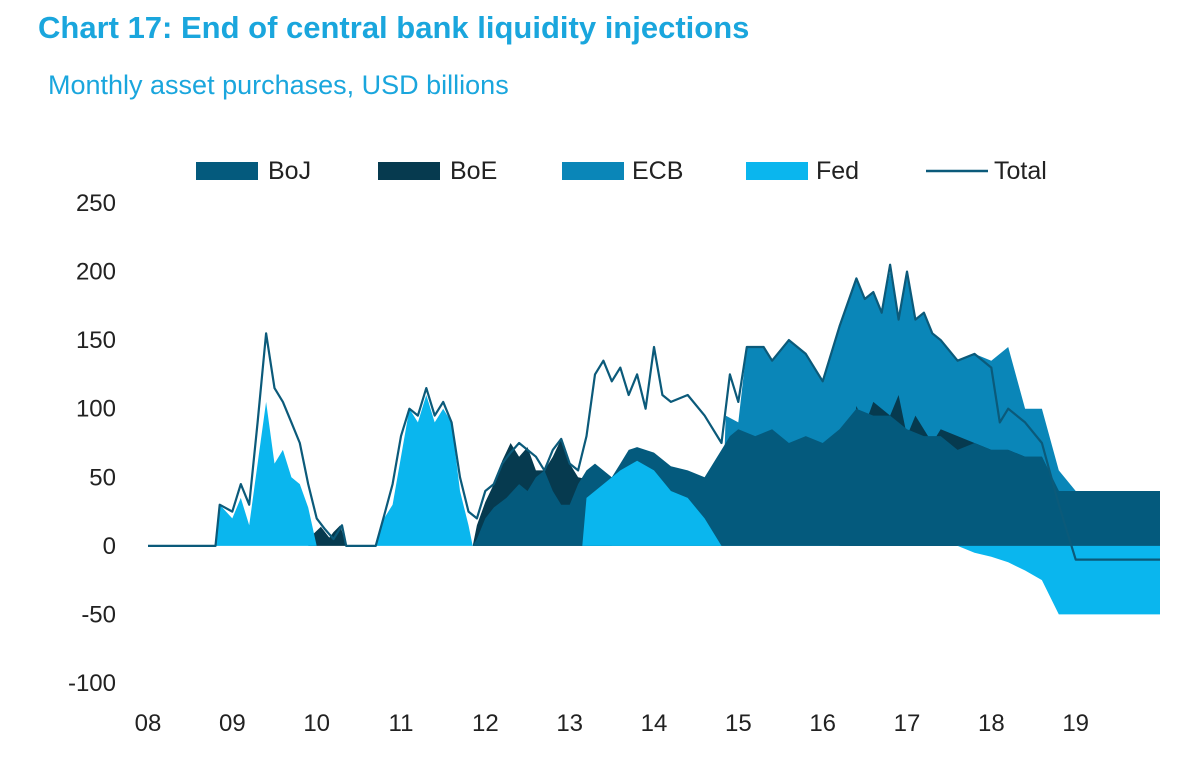 Image resolution: width=1200 pixels, height=771 pixels. Describe the element at coordinates (109, 546) in the screenshot. I see `y-tick-label: 0` at that location.